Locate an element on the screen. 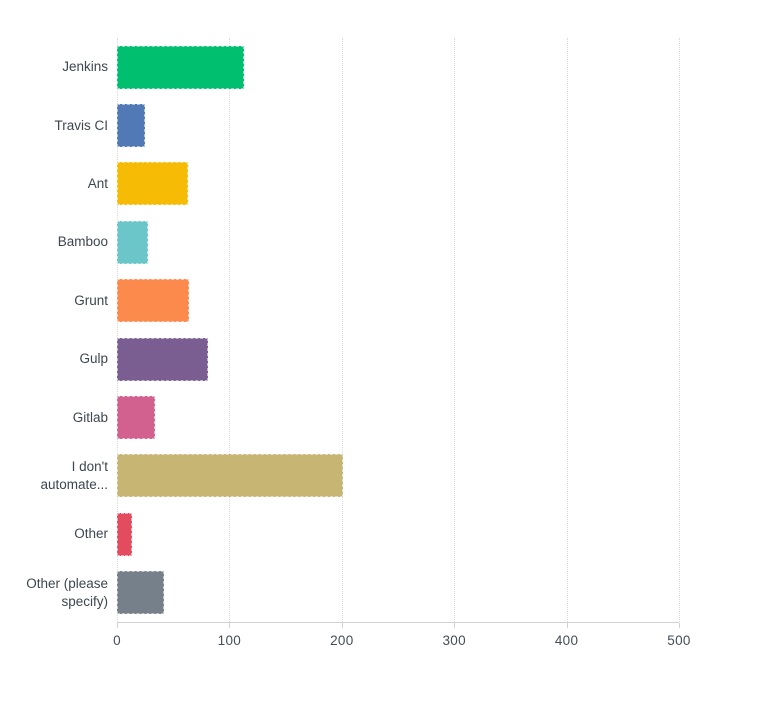 The width and height of the screenshot is (777, 702). x-axis-tick-label: 500 is located at coordinates (679, 640).